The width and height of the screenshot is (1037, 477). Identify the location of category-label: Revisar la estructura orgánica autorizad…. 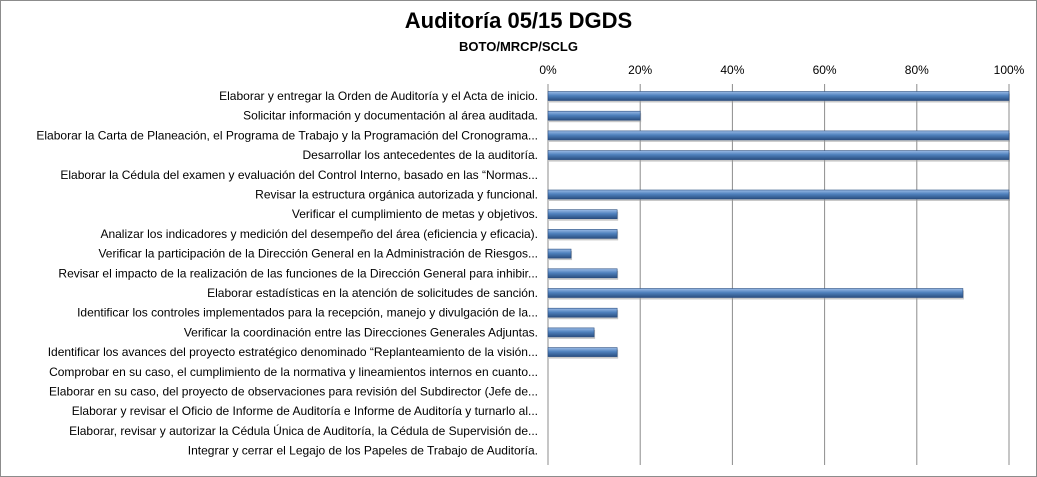
(396, 195).